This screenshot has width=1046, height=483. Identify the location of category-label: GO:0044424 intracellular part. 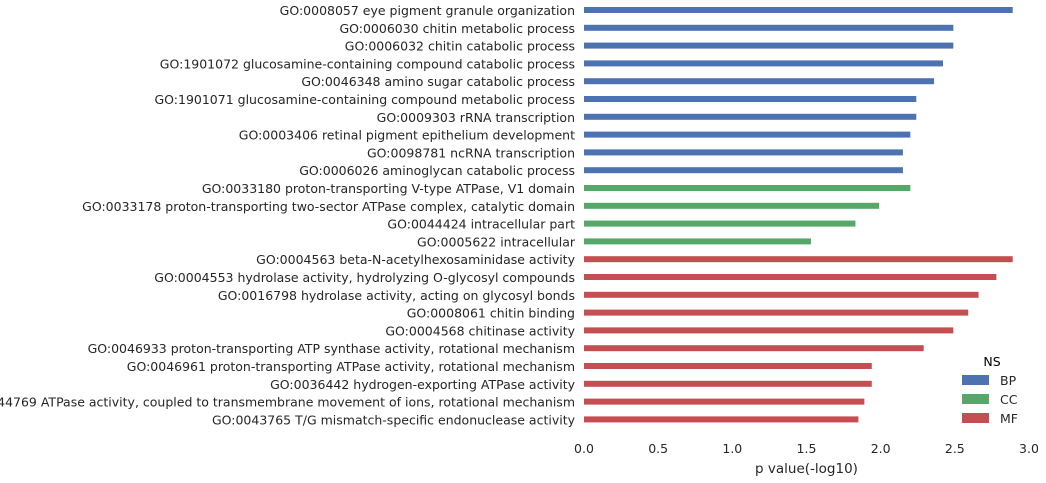
(481, 224).